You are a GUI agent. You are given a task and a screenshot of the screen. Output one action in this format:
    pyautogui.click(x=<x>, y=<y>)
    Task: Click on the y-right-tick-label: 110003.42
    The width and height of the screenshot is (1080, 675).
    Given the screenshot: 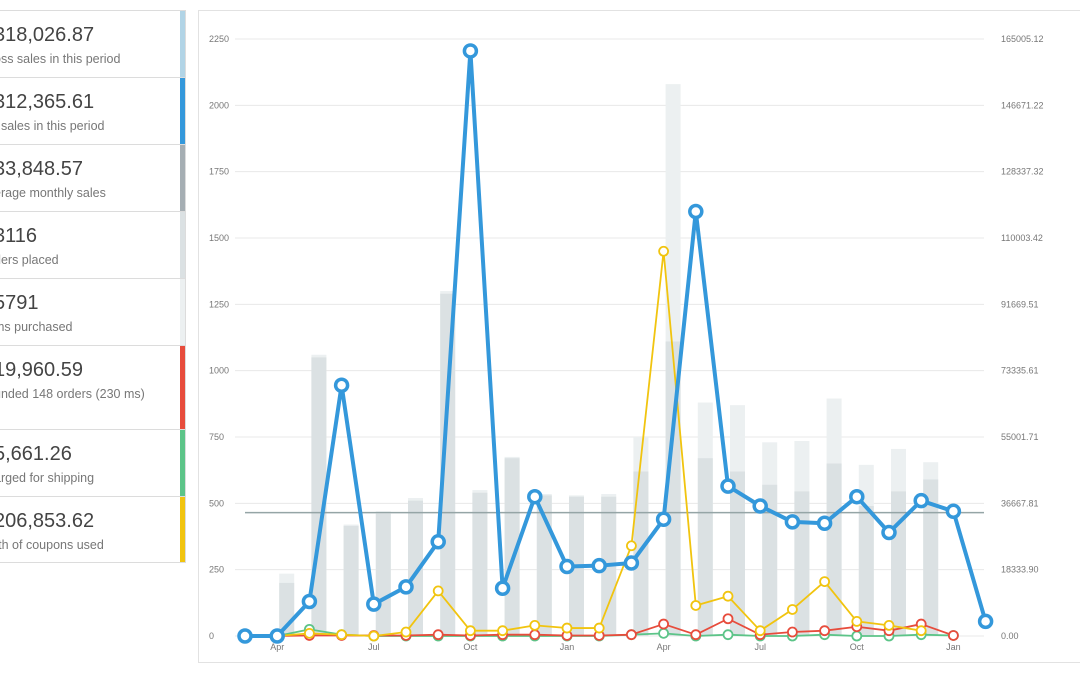 What is the action you would take?
    pyautogui.click(x=1022, y=238)
    